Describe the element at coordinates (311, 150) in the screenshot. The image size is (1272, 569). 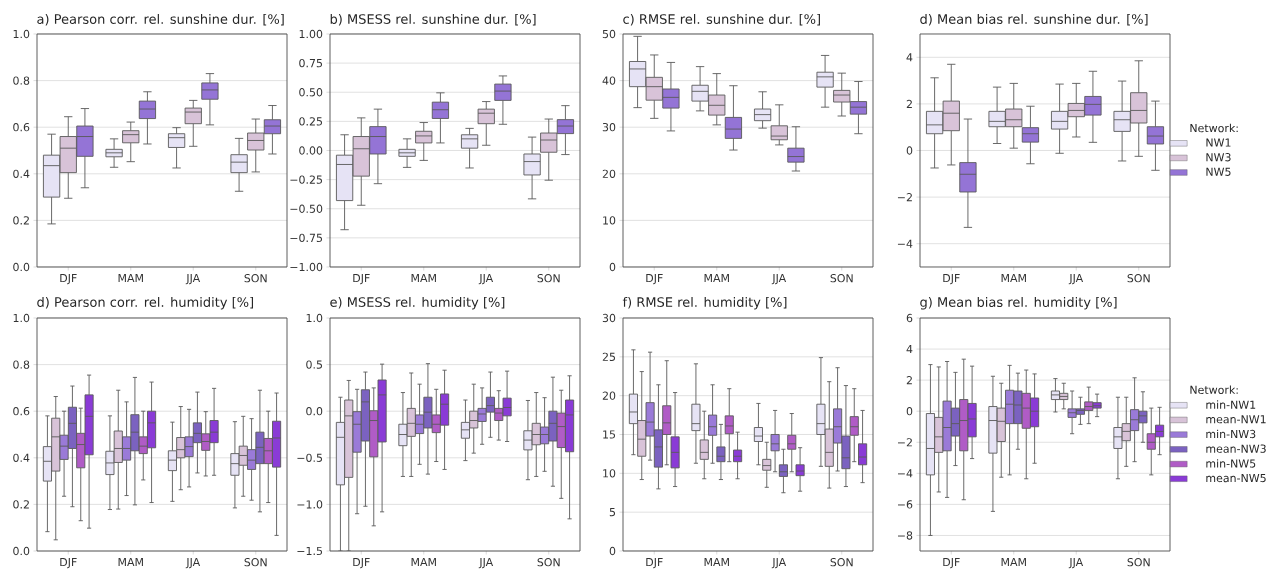
I see `y-tick-label: 0.00` at that location.